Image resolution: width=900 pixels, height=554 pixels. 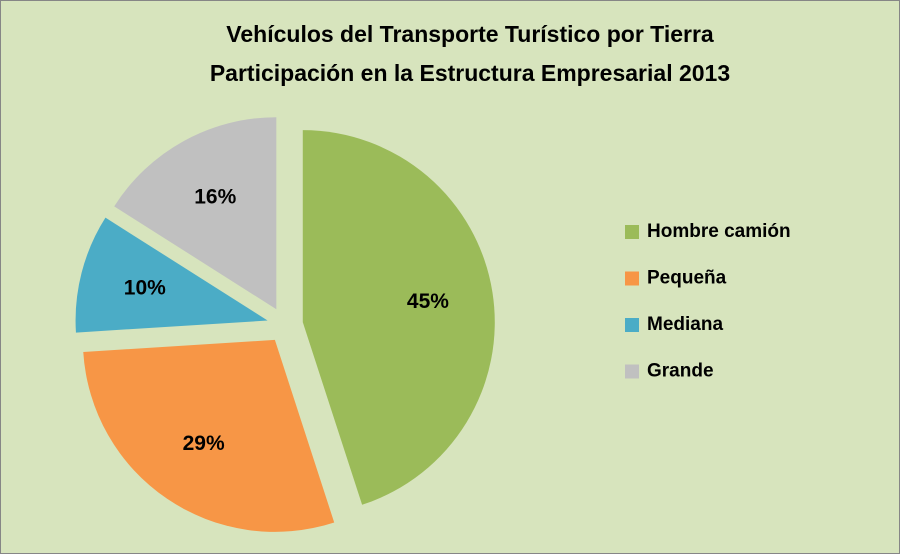 What do you see at coordinates (428, 301) in the screenshot?
I see `data-label: 45%` at bounding box center [428, 301].